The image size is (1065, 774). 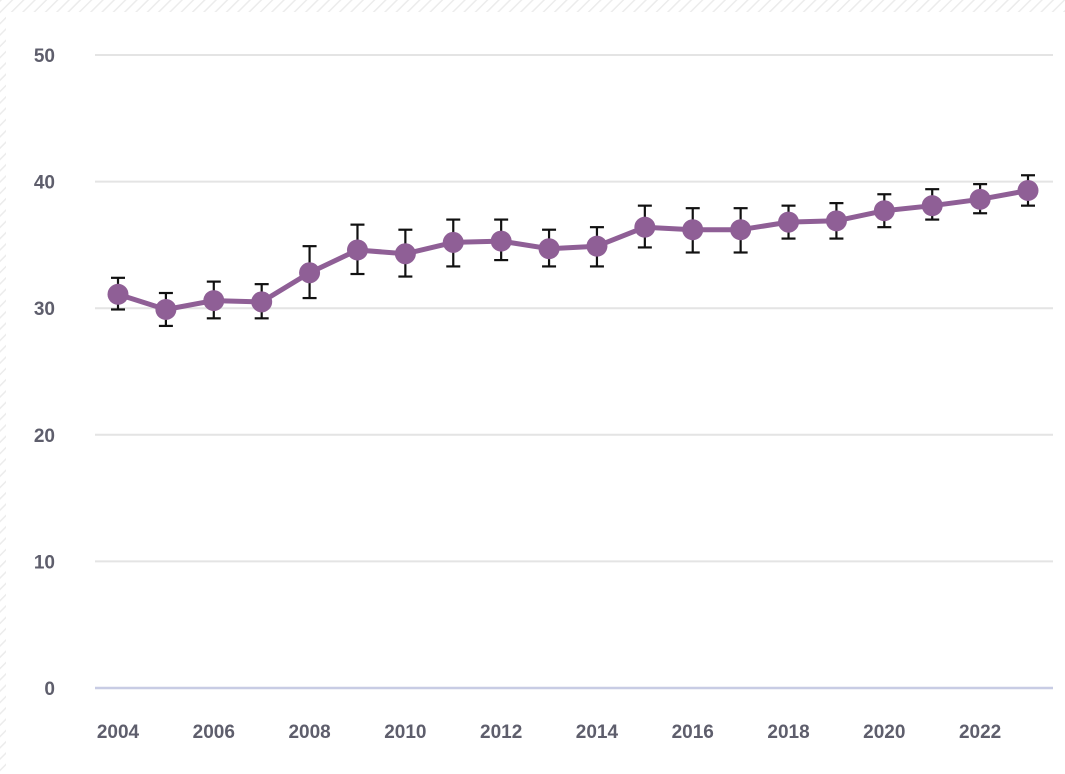 I want to click on y-tick-label: 20, so click(x=44, y=436).